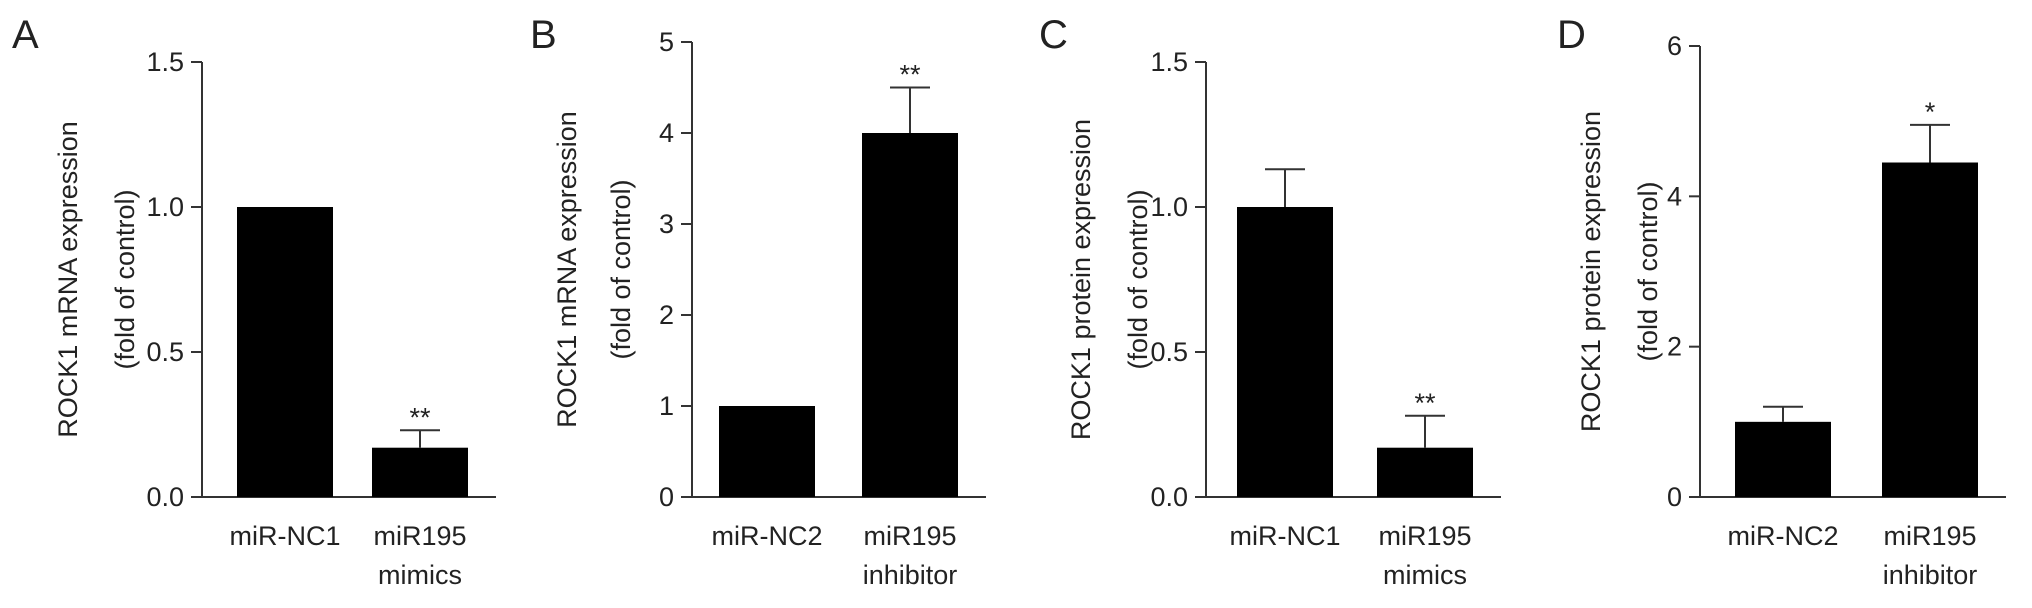 This screenshot has height=608, width=2032. I want to click on panel-letter: A, so click(25, 35).